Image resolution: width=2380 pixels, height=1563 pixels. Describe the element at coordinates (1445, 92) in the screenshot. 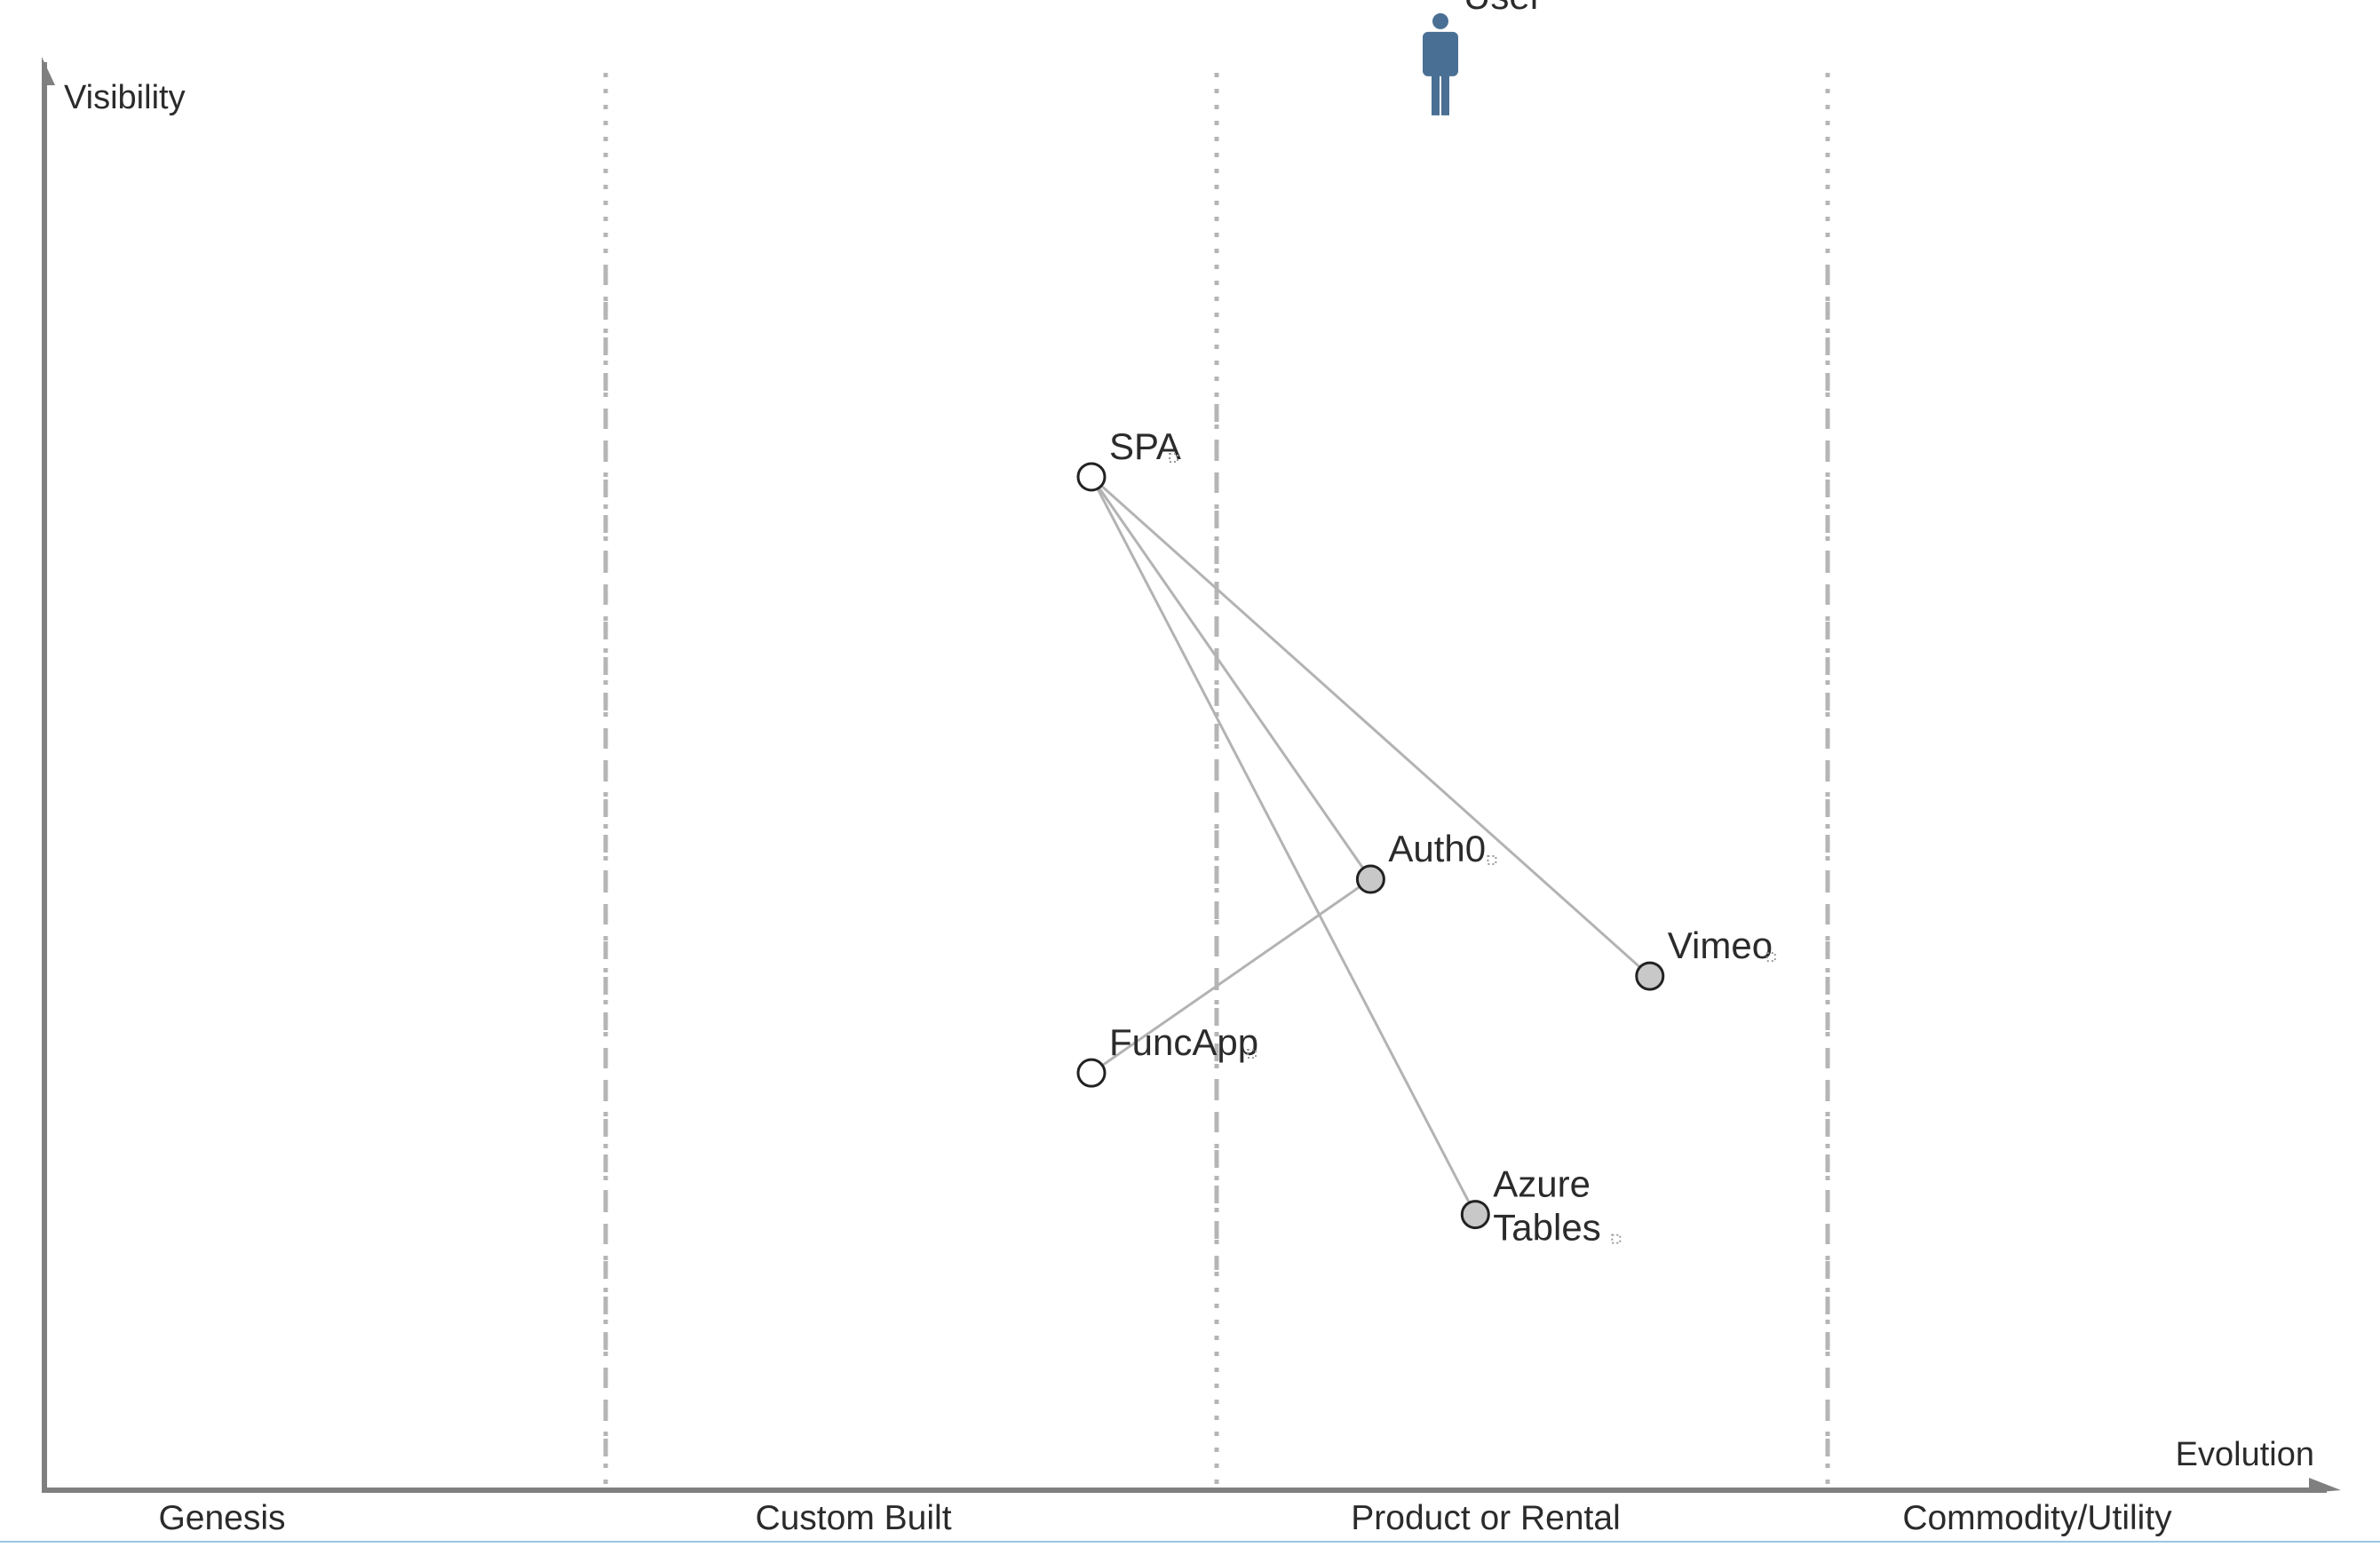

I see `user-icon-leg-right` at that location.